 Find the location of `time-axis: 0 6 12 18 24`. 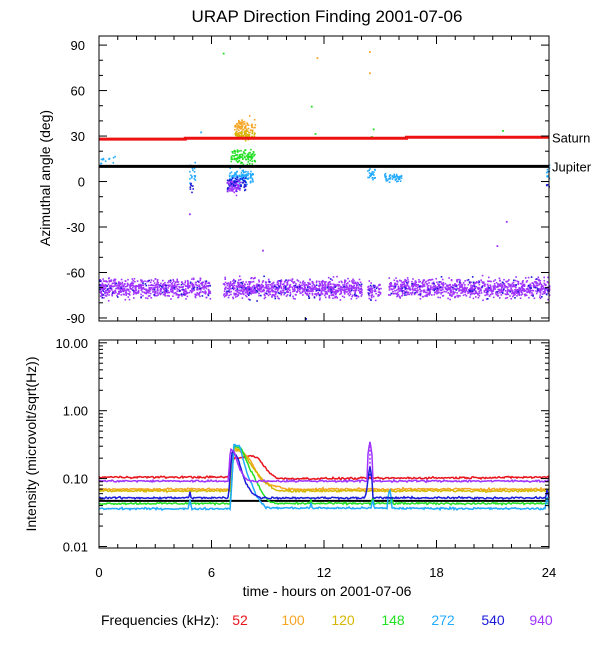

time-axis: 0 6 12 18 24 is located at coordinates (325, 572).